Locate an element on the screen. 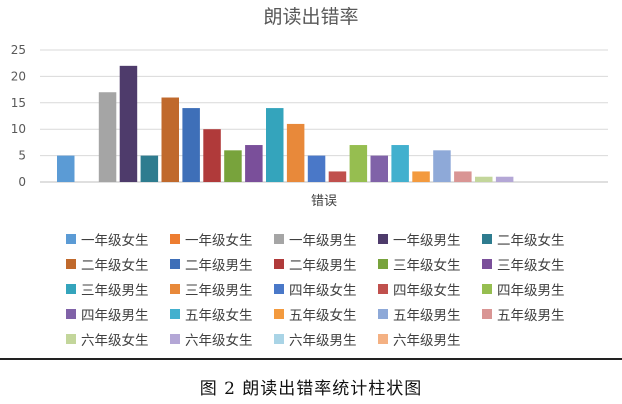 This screenshot has width=622, height=404. chart-title: 朗读出错率 is located at coordinates (311, 17).